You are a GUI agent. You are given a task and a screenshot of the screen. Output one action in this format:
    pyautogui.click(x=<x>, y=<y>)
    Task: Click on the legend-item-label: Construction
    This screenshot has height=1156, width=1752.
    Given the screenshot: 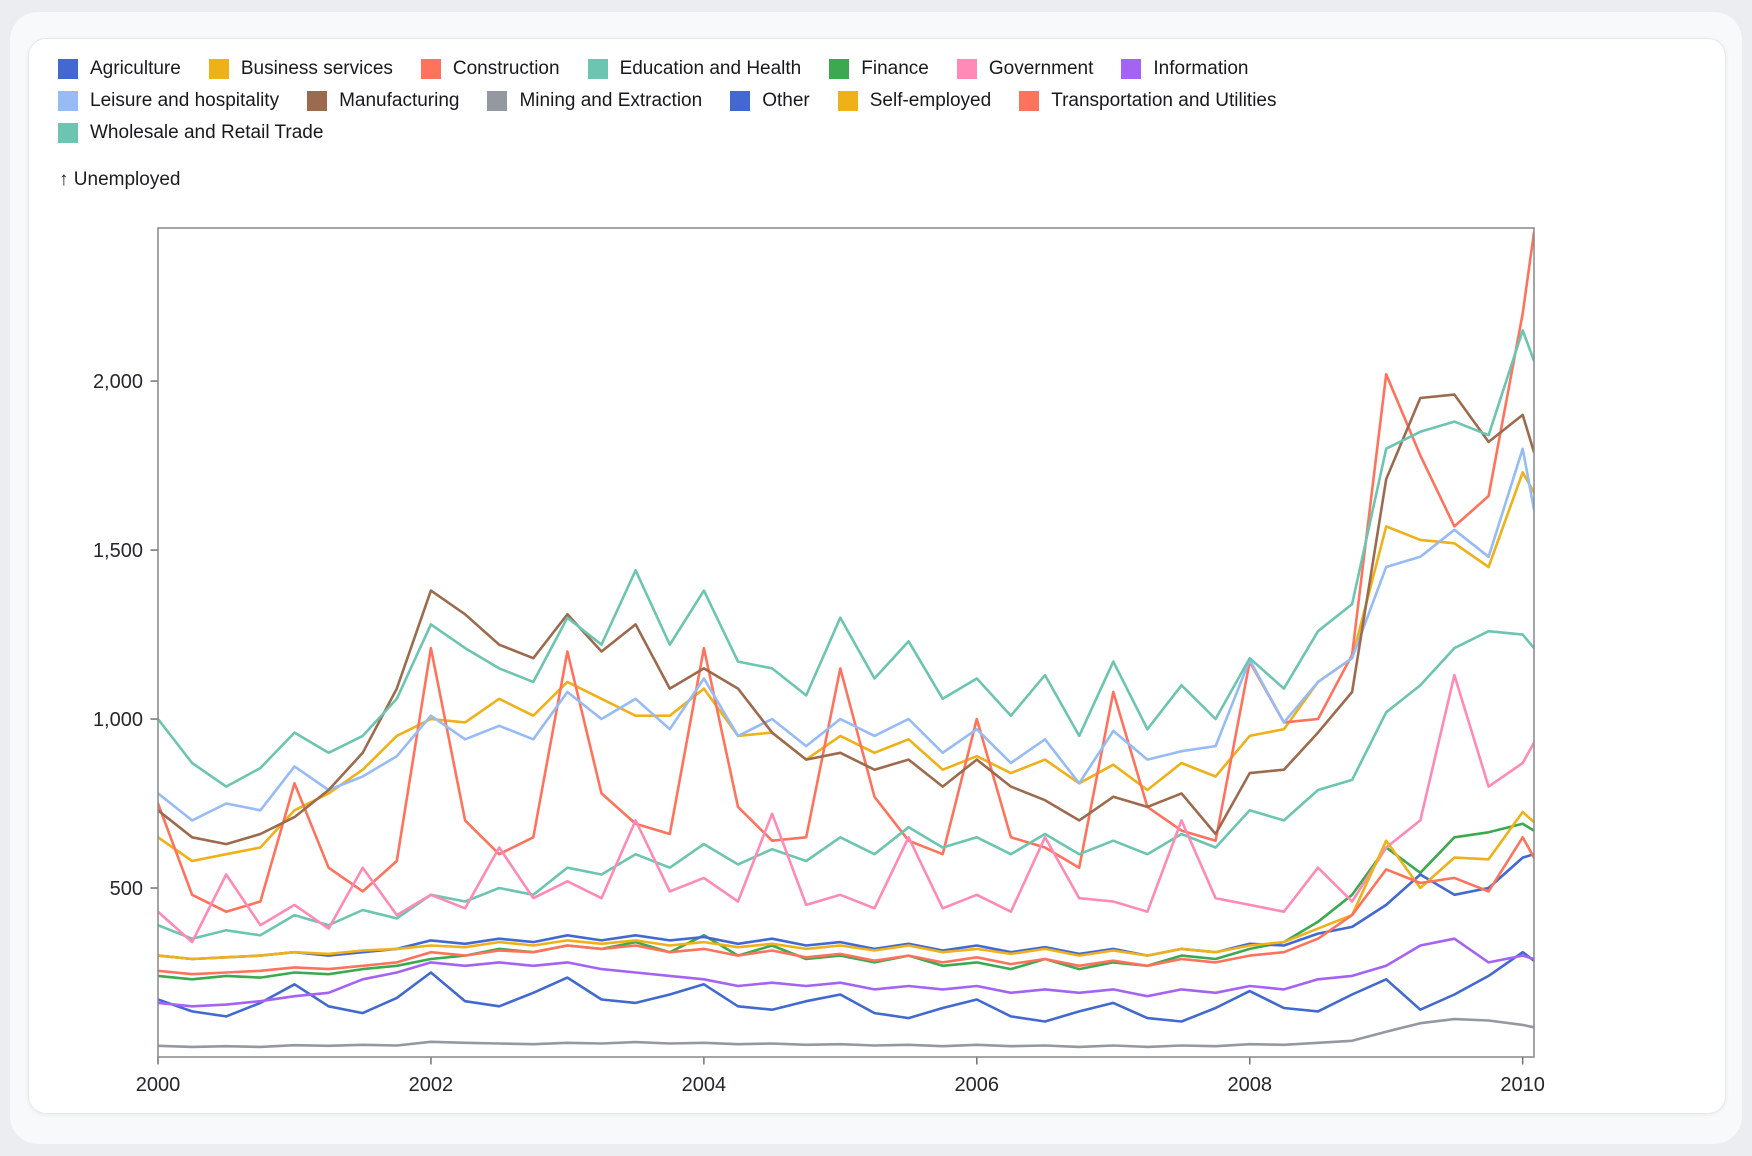 What is the action you would take?
    pyautogui.click(x=506, y=68)
    